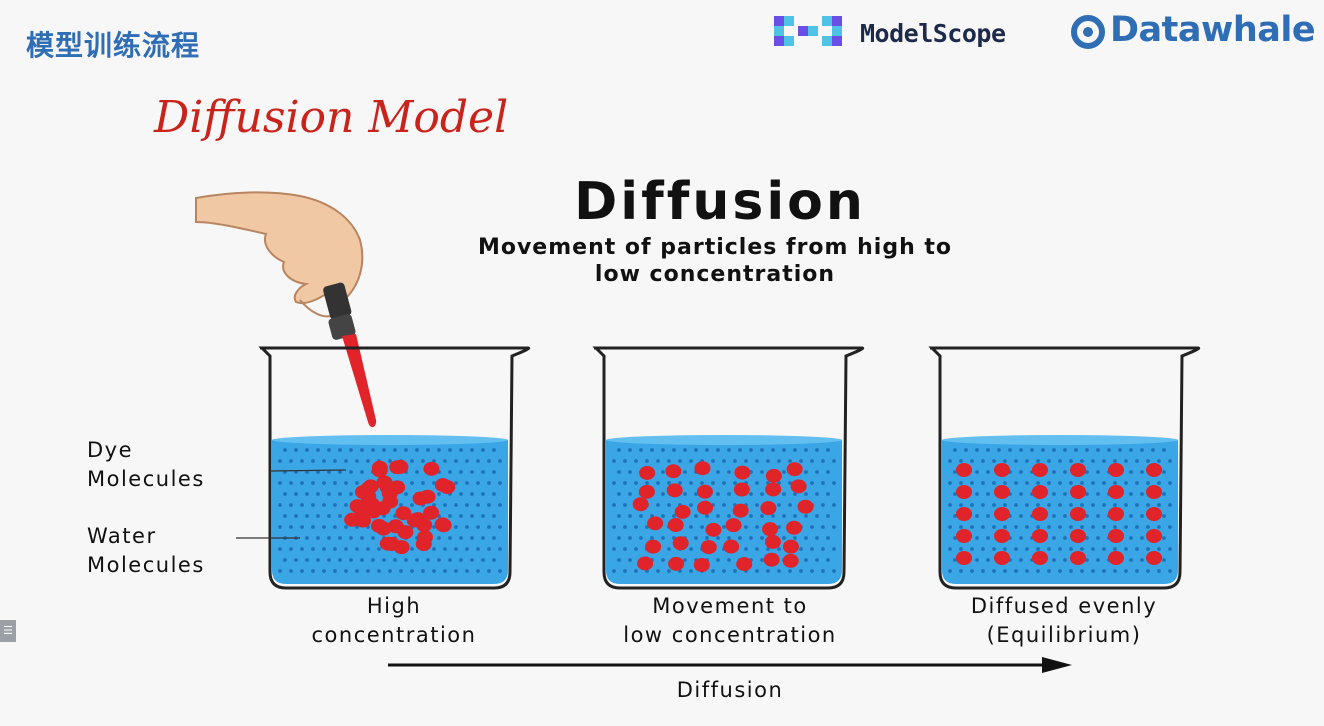  Describe the element at coordinates (146, 465) in the screenshot. I see `dye-molecules-label: Dye Molecules` at that location.